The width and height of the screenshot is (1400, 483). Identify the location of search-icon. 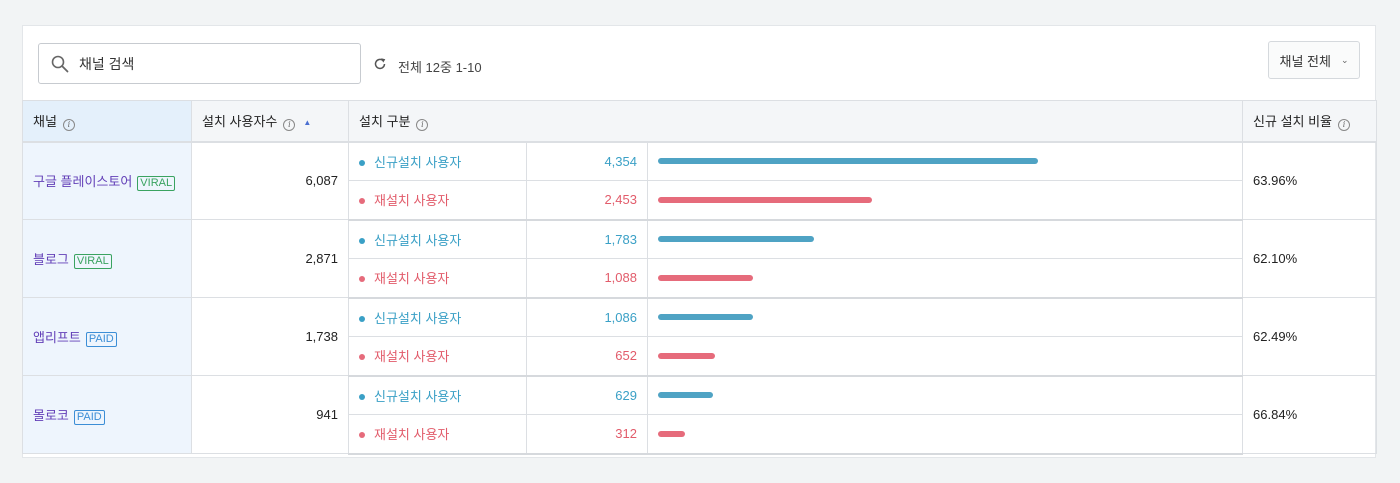
(60, 63).